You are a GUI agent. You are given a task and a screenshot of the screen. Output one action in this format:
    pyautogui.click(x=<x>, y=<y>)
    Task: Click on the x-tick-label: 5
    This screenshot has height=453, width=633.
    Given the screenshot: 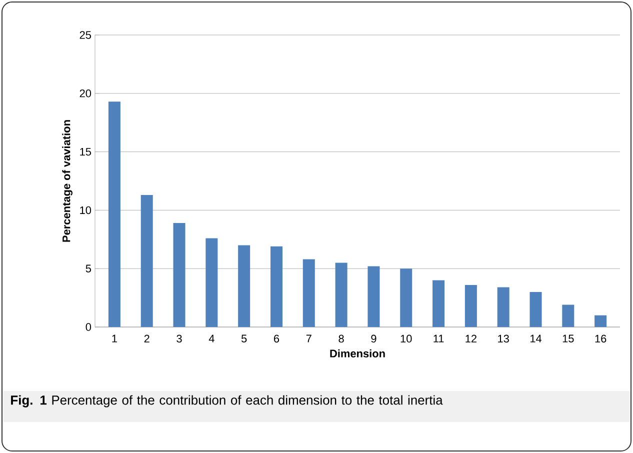 What is the action you would take?
    pyautogui.click(x=244, y=338)
    